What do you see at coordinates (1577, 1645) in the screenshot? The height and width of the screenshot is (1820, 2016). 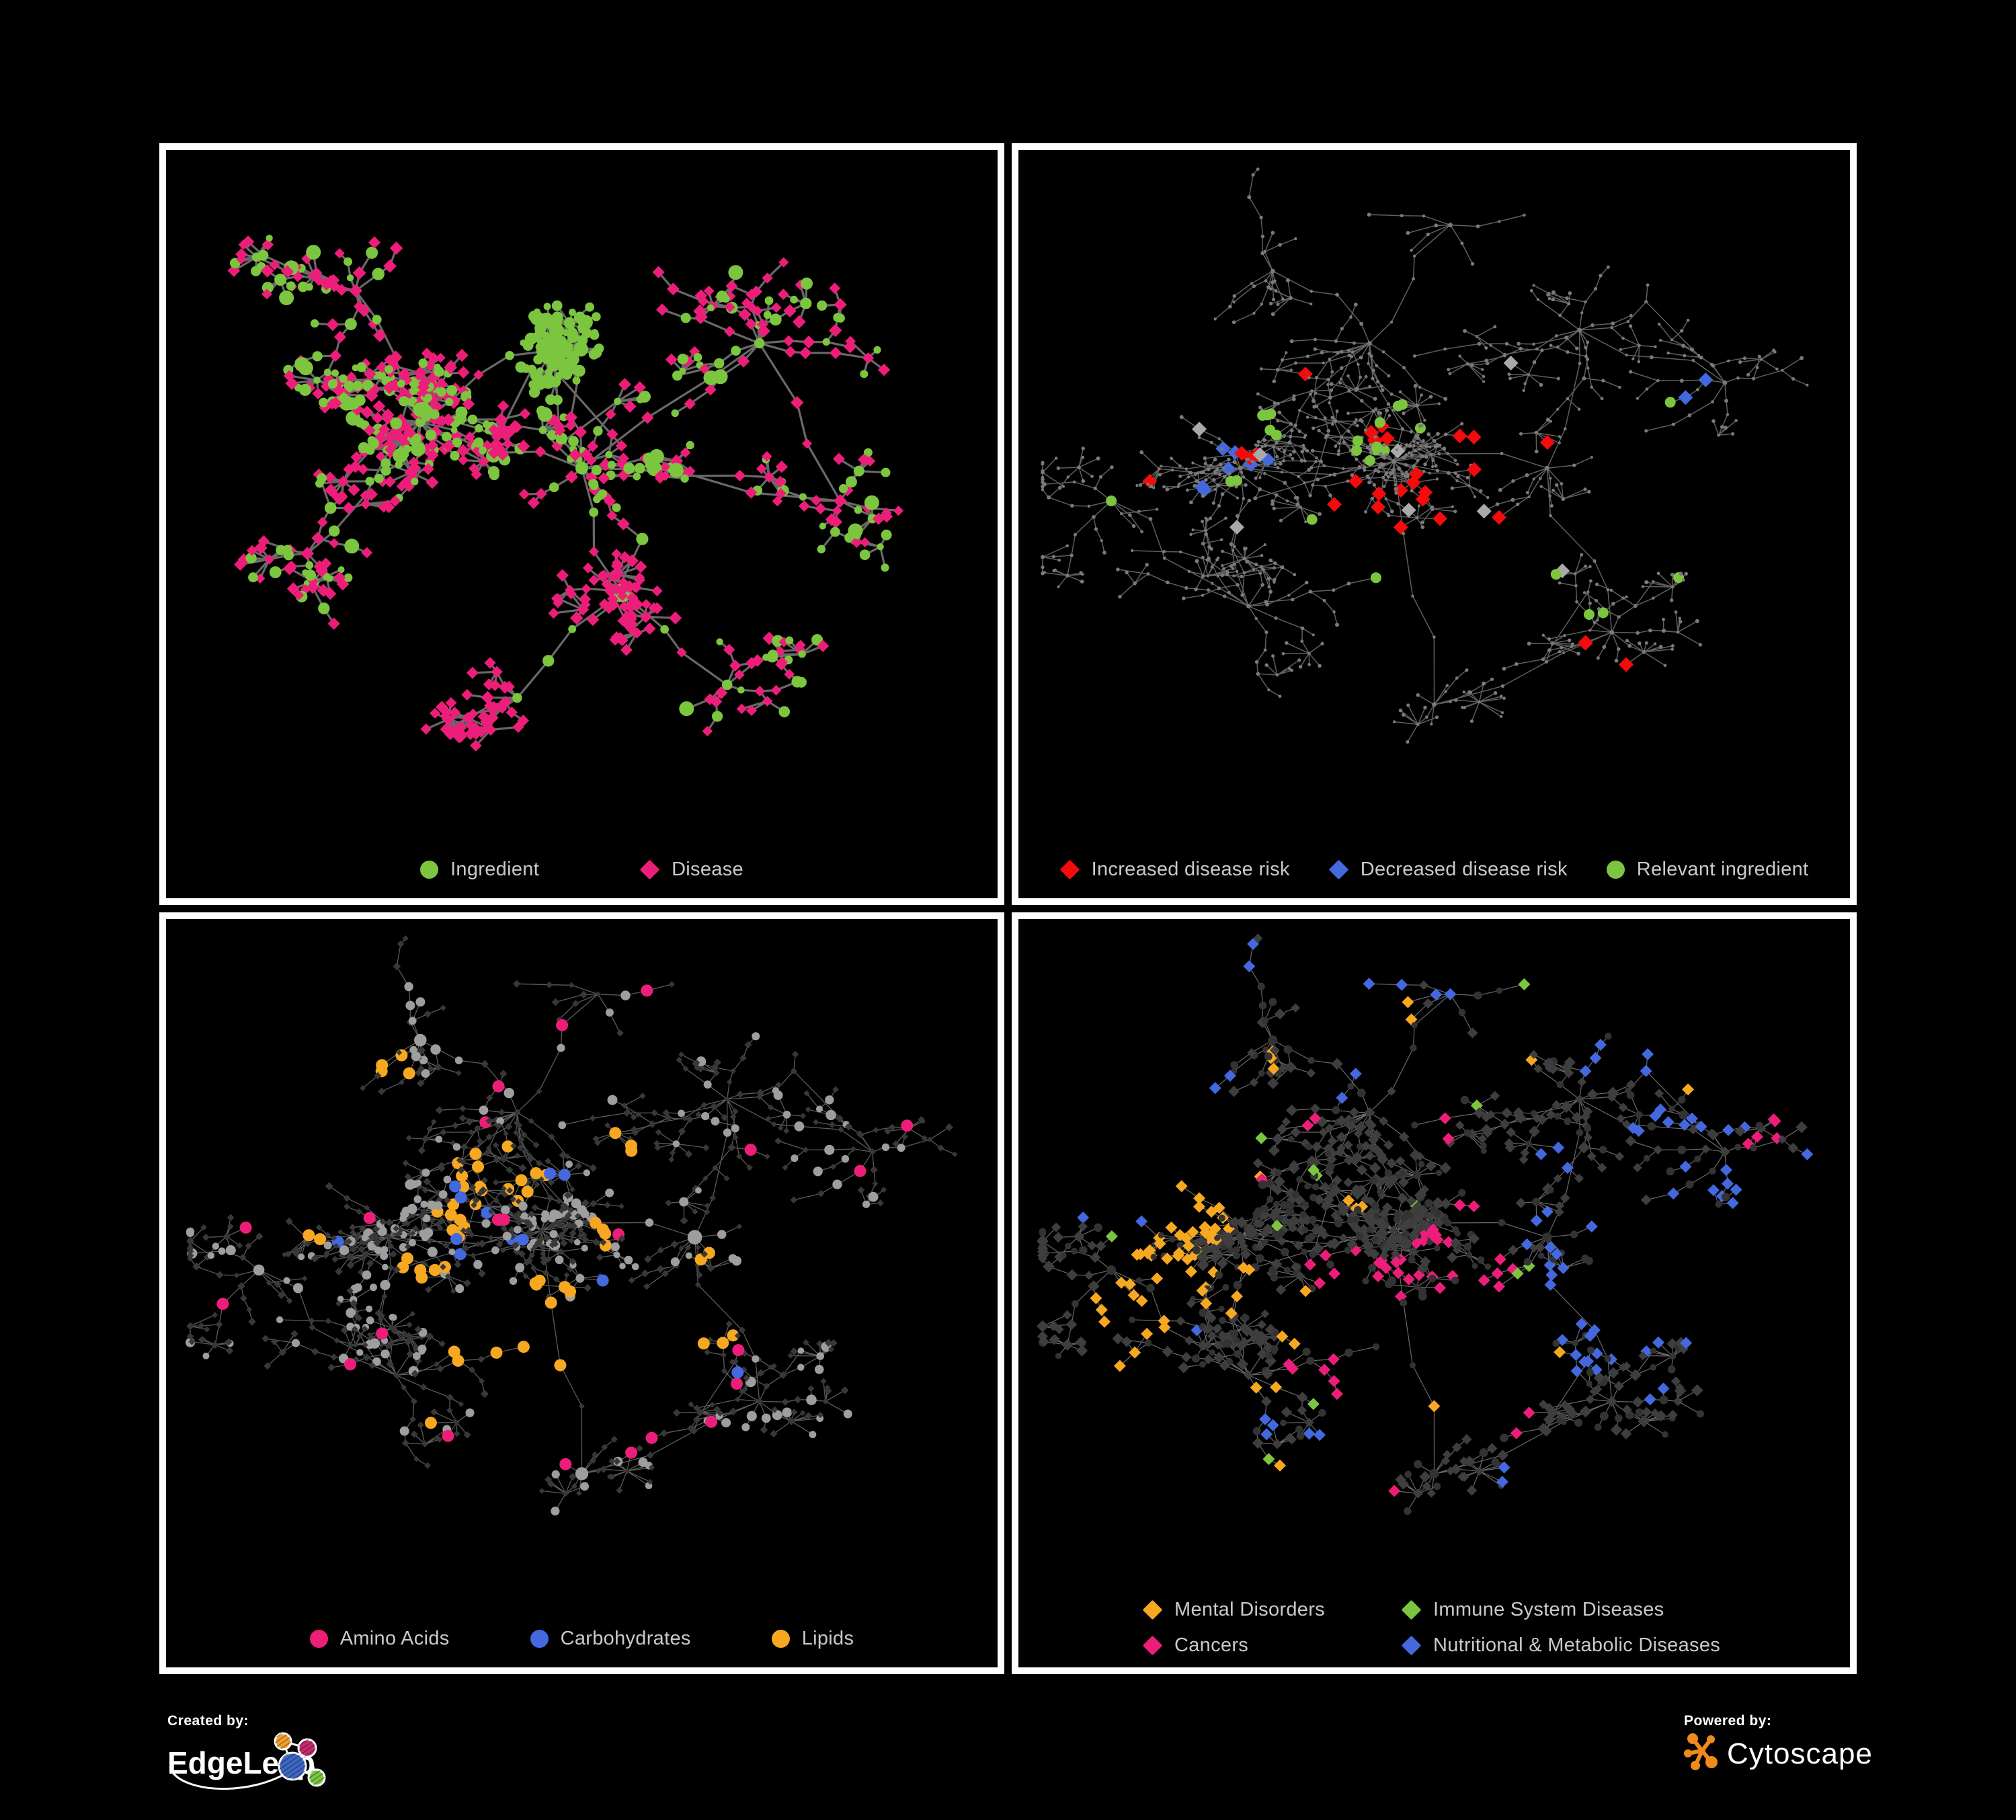 I see `legend-label: Nutritional & Metabolic Diseases` at bounding box center [1577, 1645].